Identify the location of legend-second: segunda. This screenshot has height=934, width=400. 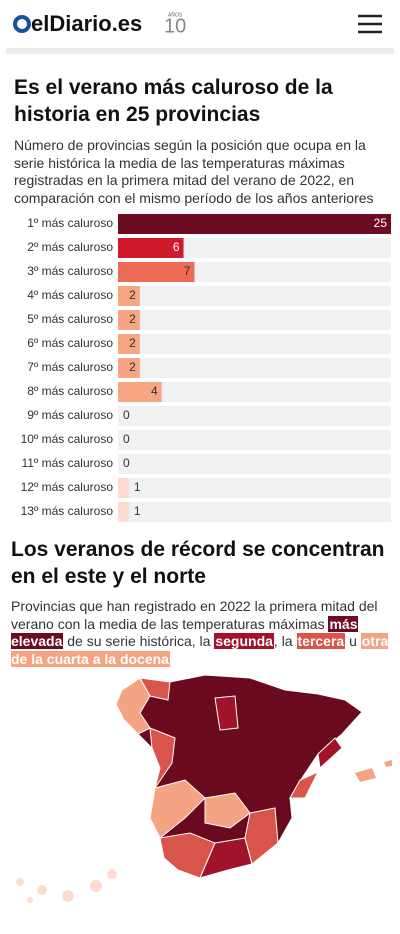
(244, 641).